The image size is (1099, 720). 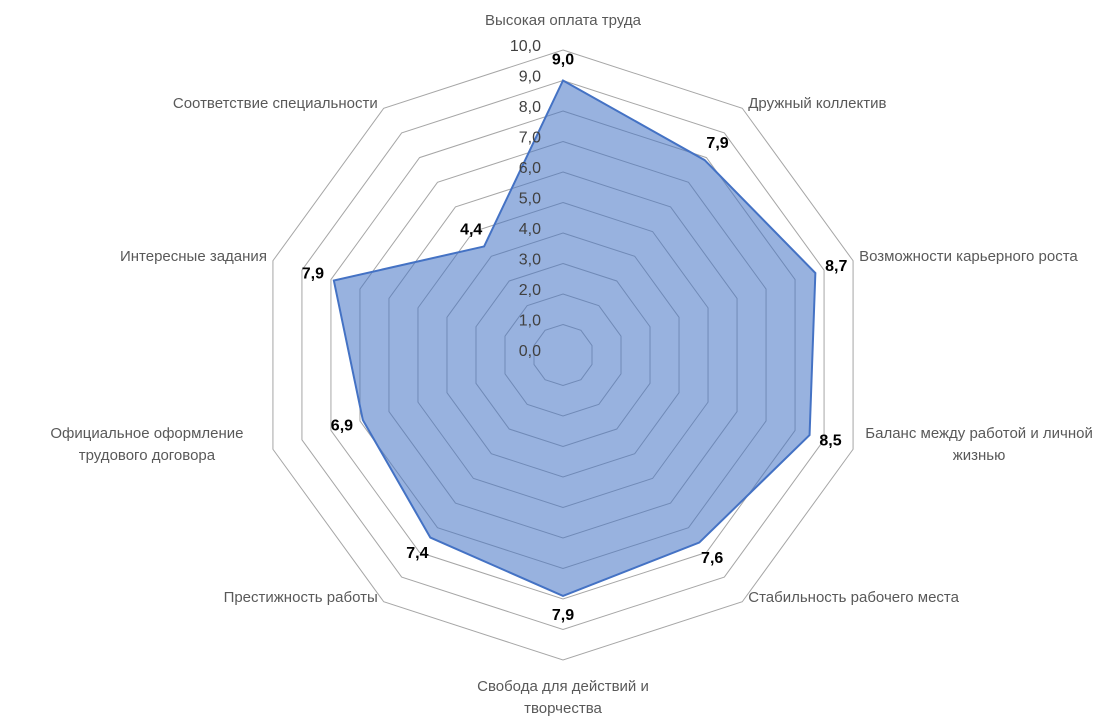 What do you see at coordinates (530, 168) in the screenshot?
I see `tick-label: 6,0` at bounding box center [530, 168].